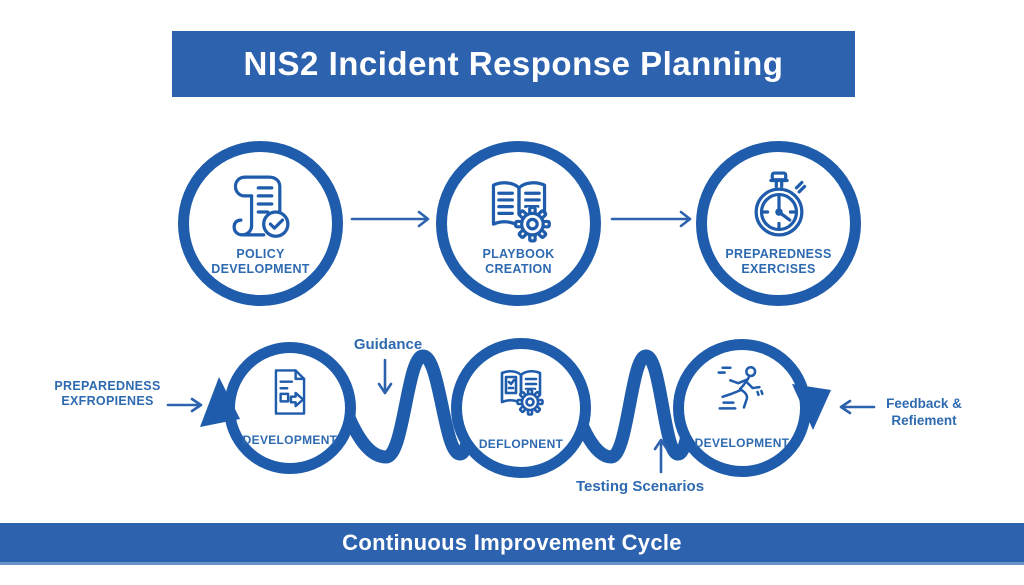 The height and width of the screenshot is (585, 1024). I want to click on cycle-step-development-1: DEVELOPMENT, so click(290, 408).